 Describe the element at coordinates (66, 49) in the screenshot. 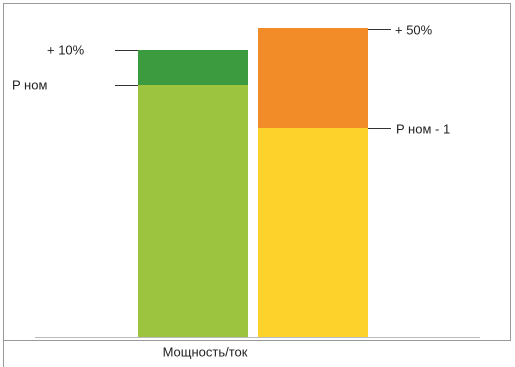

I see `label: + 10%` at that location.